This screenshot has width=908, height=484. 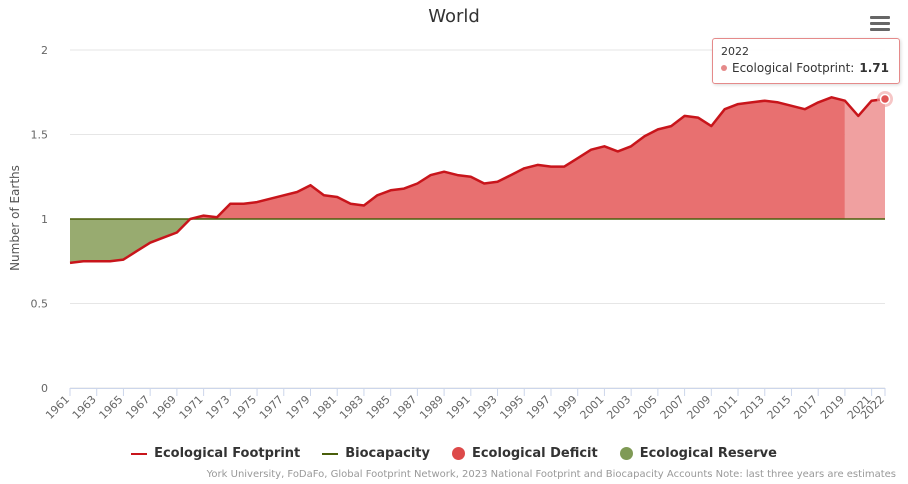 I want to click on tooltip-series-dot, so click(x=724, y=68).